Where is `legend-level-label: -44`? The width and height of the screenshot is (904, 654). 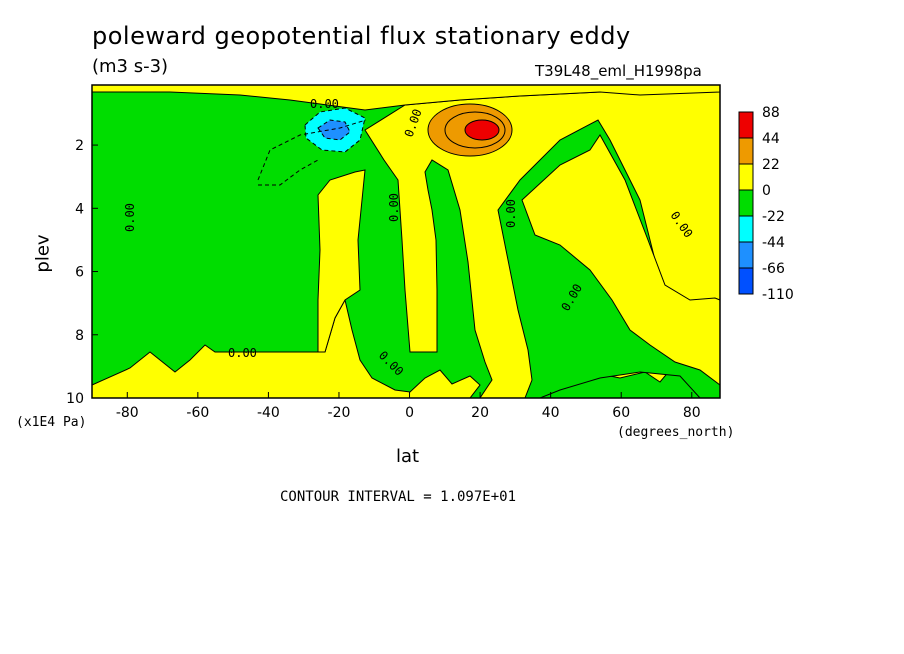
legend-level-label: -44 is located at coordinates (773, 243).